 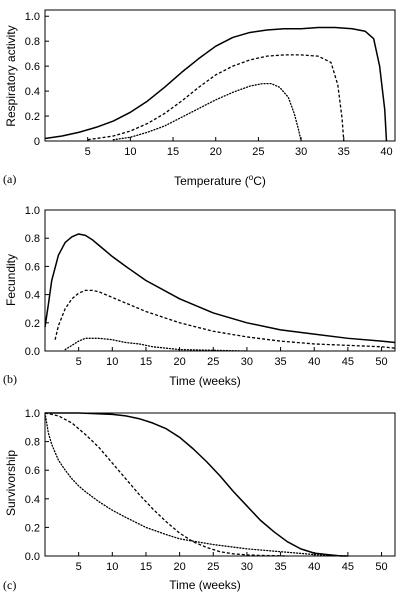 I want to click on x-tick-label-b-35: 35, so click(x=280, y=362).